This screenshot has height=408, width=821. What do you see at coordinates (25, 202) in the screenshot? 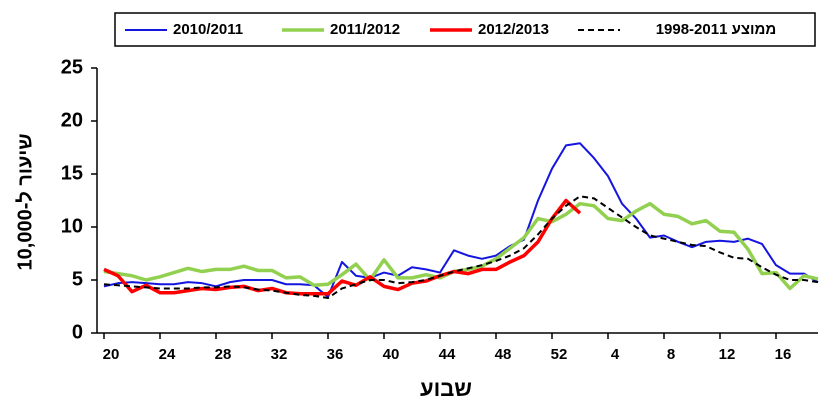
I see `y-axis-title: שיעור ל-10,000` at bounding box center [25, 202].